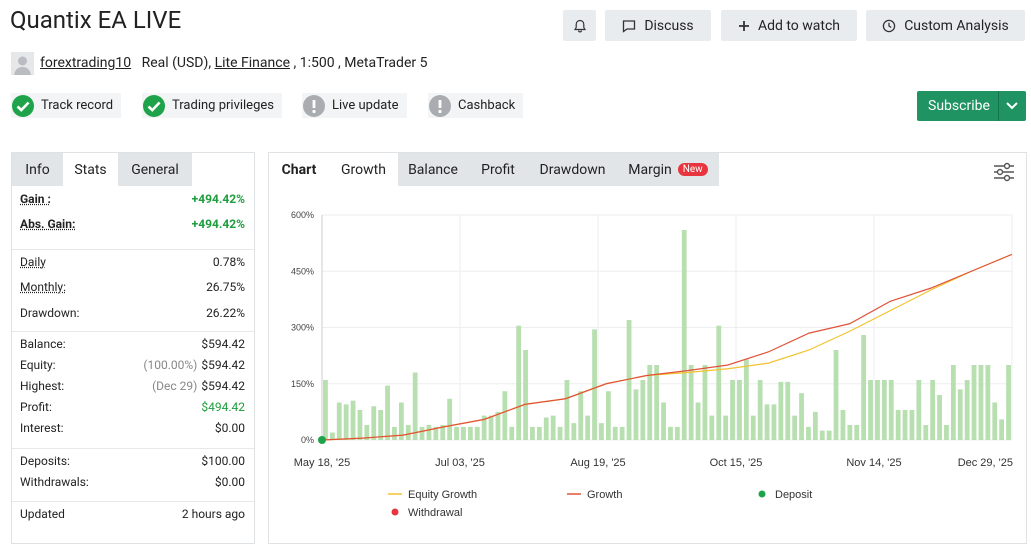  I want to click on stat-row: Interest: $0.00, so click(132, 428).